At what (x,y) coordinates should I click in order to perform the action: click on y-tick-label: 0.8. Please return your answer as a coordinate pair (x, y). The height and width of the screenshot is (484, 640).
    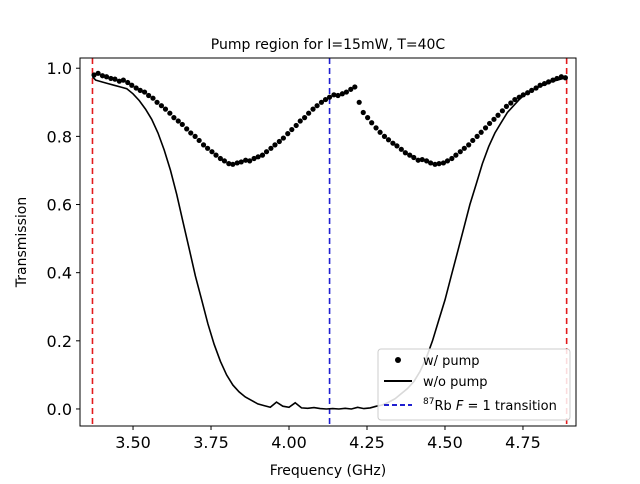
    Looking at the image, I should click on (59, 136).